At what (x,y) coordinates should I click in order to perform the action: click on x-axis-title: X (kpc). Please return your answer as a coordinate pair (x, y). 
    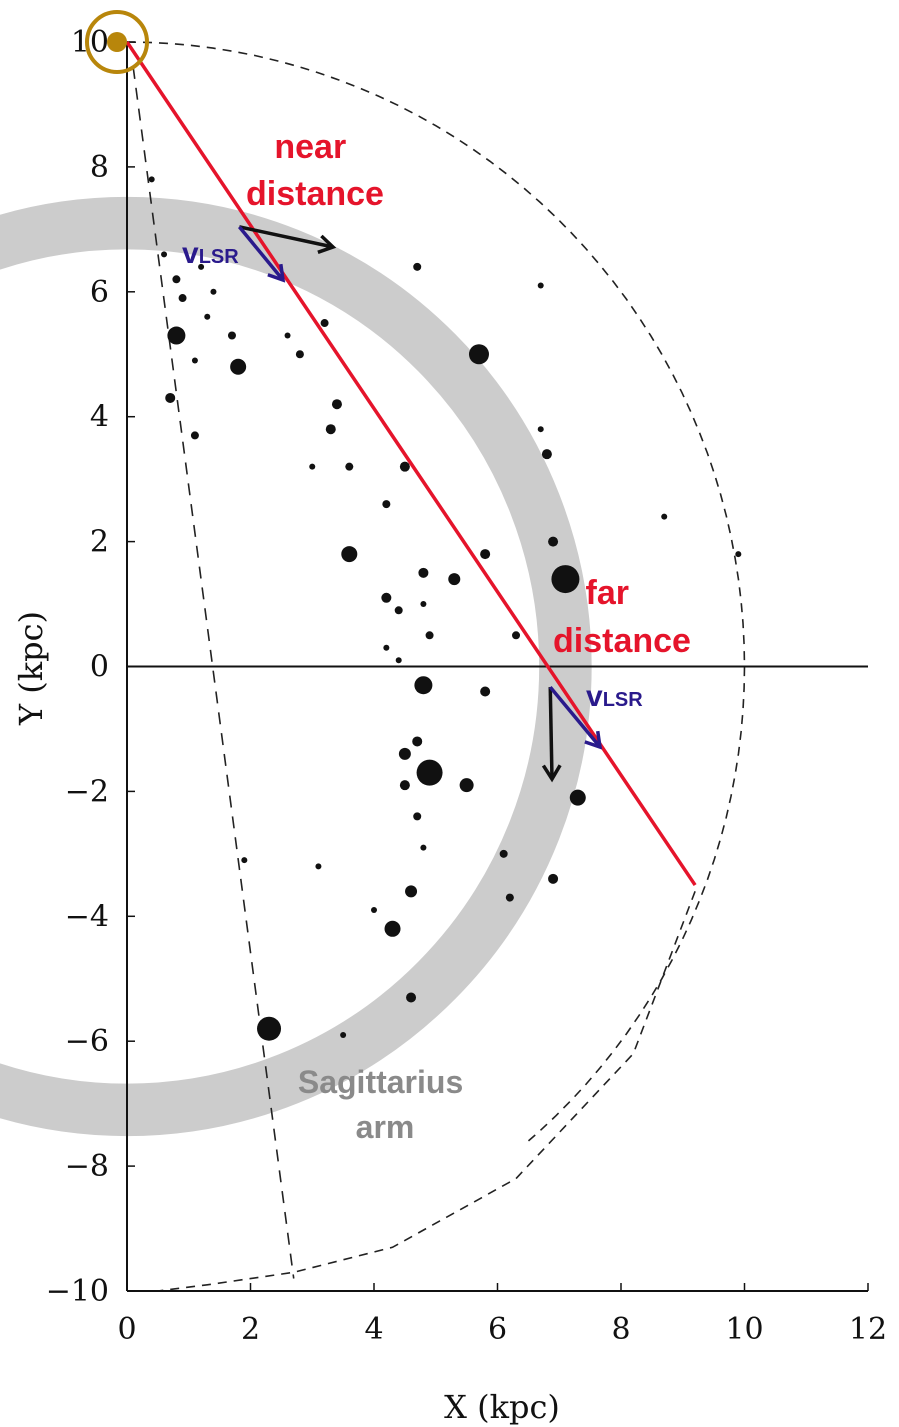
    Looking at the image, I should click on (502, 1407).